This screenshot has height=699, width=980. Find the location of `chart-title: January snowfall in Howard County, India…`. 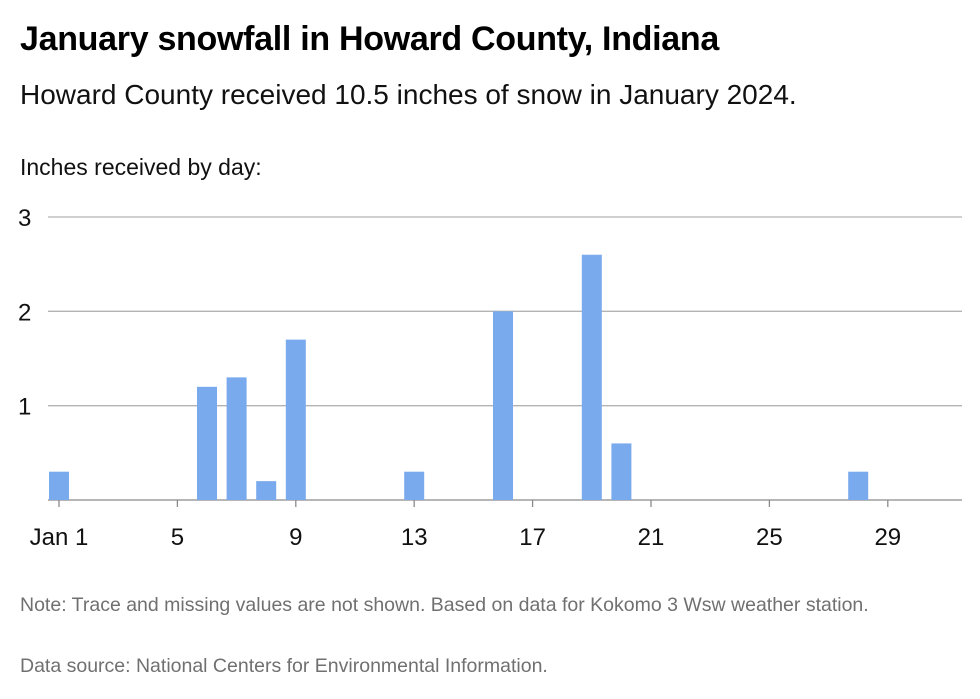

chart-title: January snowfall in Howard County, India… is located at coordinates (369, 39).